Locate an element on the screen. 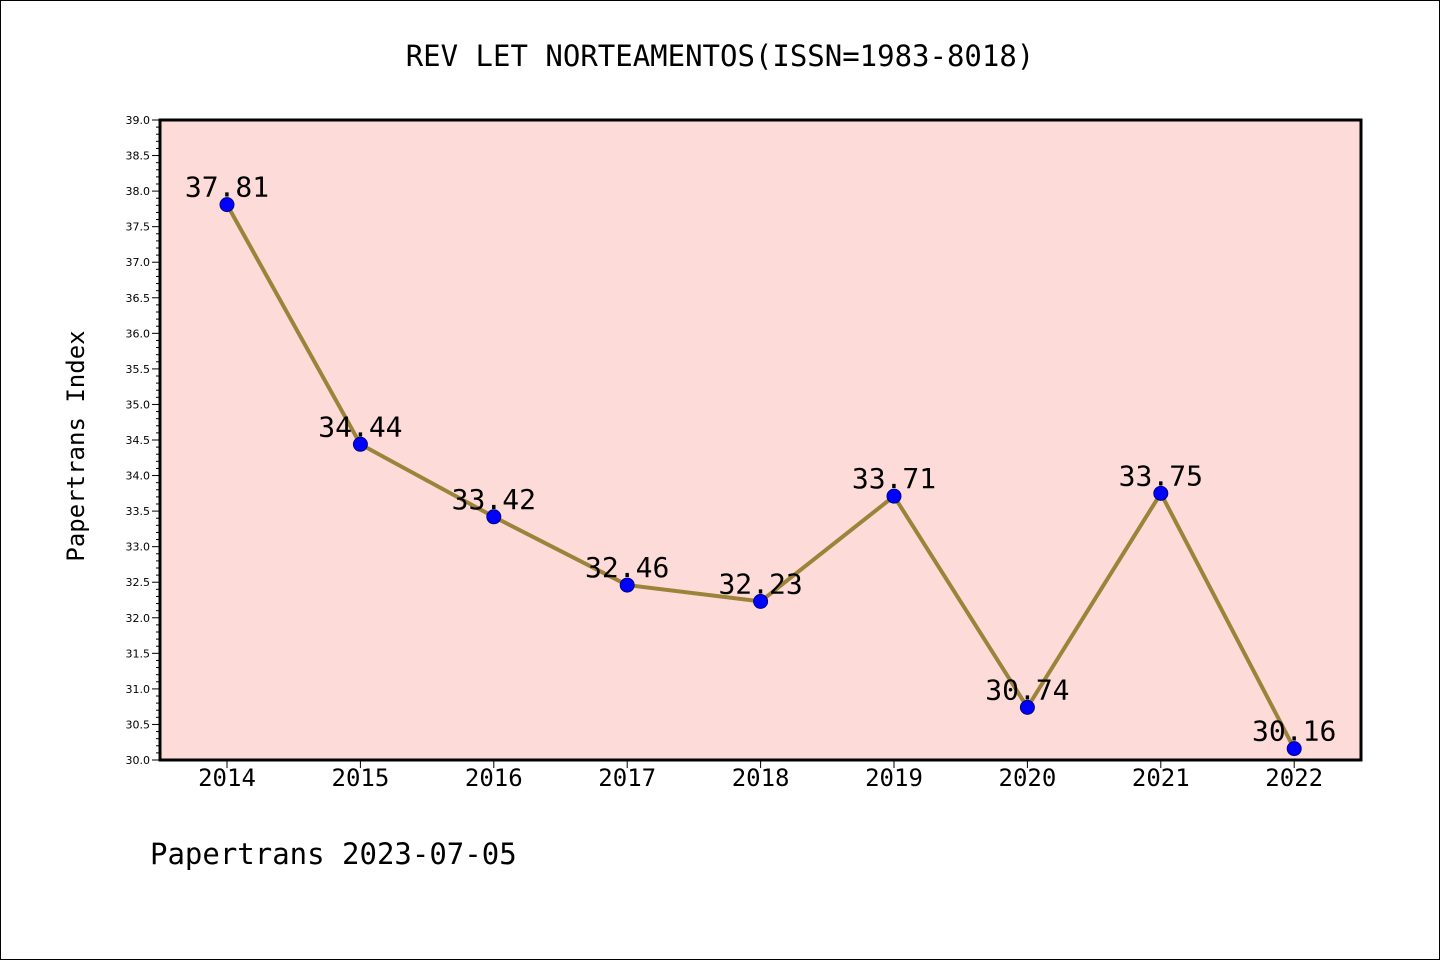  data-label: 33.42 is located at coordinates (494, 499).